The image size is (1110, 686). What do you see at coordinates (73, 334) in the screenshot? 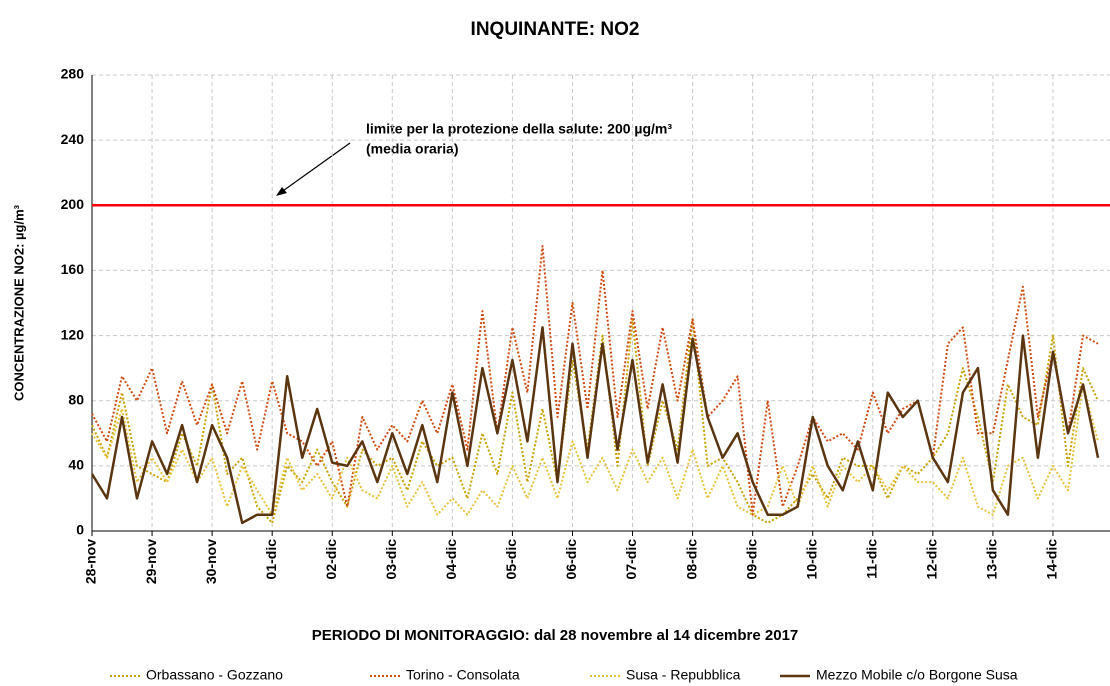
I see `y-tick-label: 120` at bounding box center [73, 334].